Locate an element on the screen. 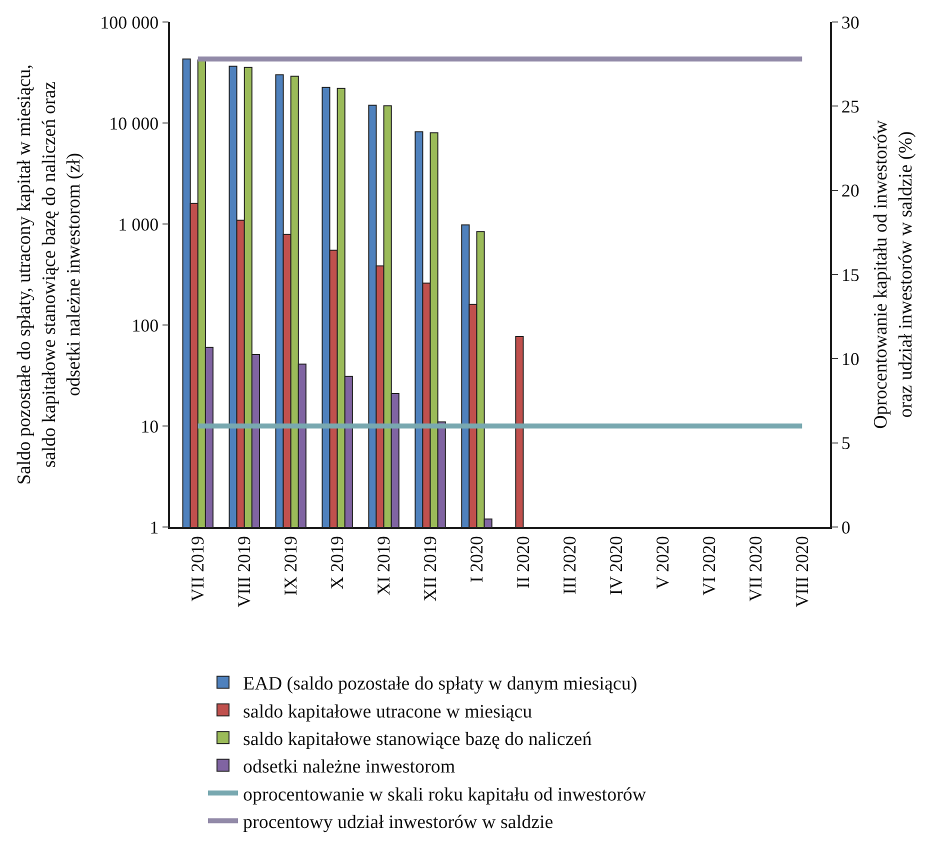 Image resolution: width=930 pixels, height=853 pixels. x-tick-label: IX 2019 is located at coordinates (290, 566).